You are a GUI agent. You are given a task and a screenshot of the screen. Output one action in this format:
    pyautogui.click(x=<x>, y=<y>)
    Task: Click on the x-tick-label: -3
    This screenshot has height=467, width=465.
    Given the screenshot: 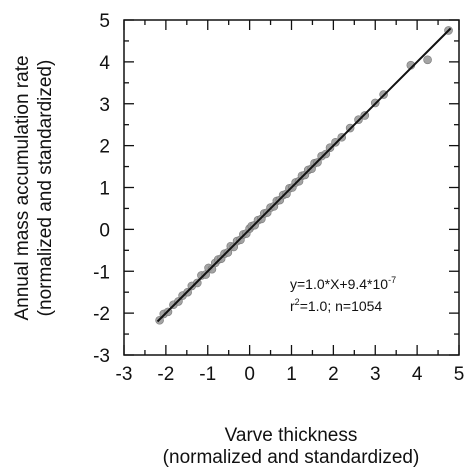 What is the action you would take?
    pyautogui.click(x=124, y=374)
    